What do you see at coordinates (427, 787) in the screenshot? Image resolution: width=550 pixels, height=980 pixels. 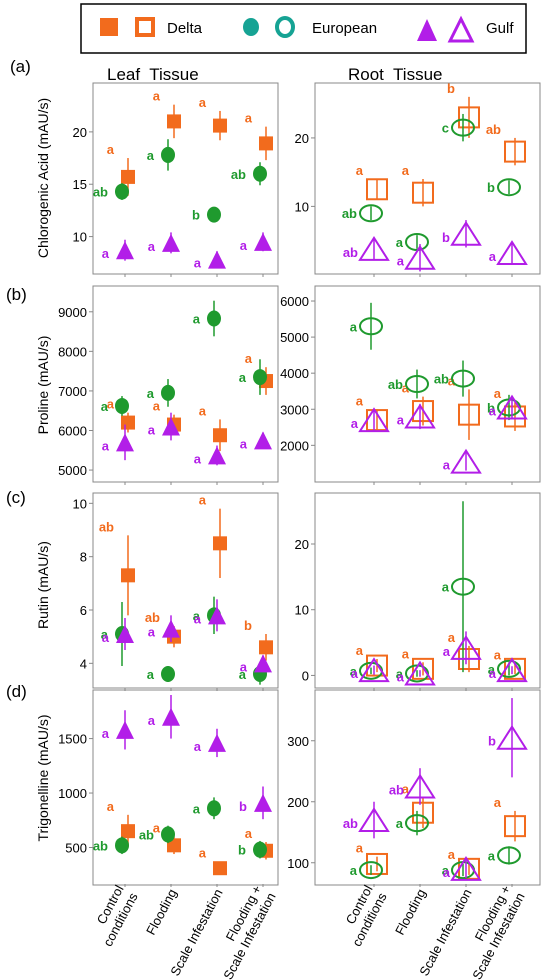 I see `panel-d-root-frame` at bounding box center [427, 787].